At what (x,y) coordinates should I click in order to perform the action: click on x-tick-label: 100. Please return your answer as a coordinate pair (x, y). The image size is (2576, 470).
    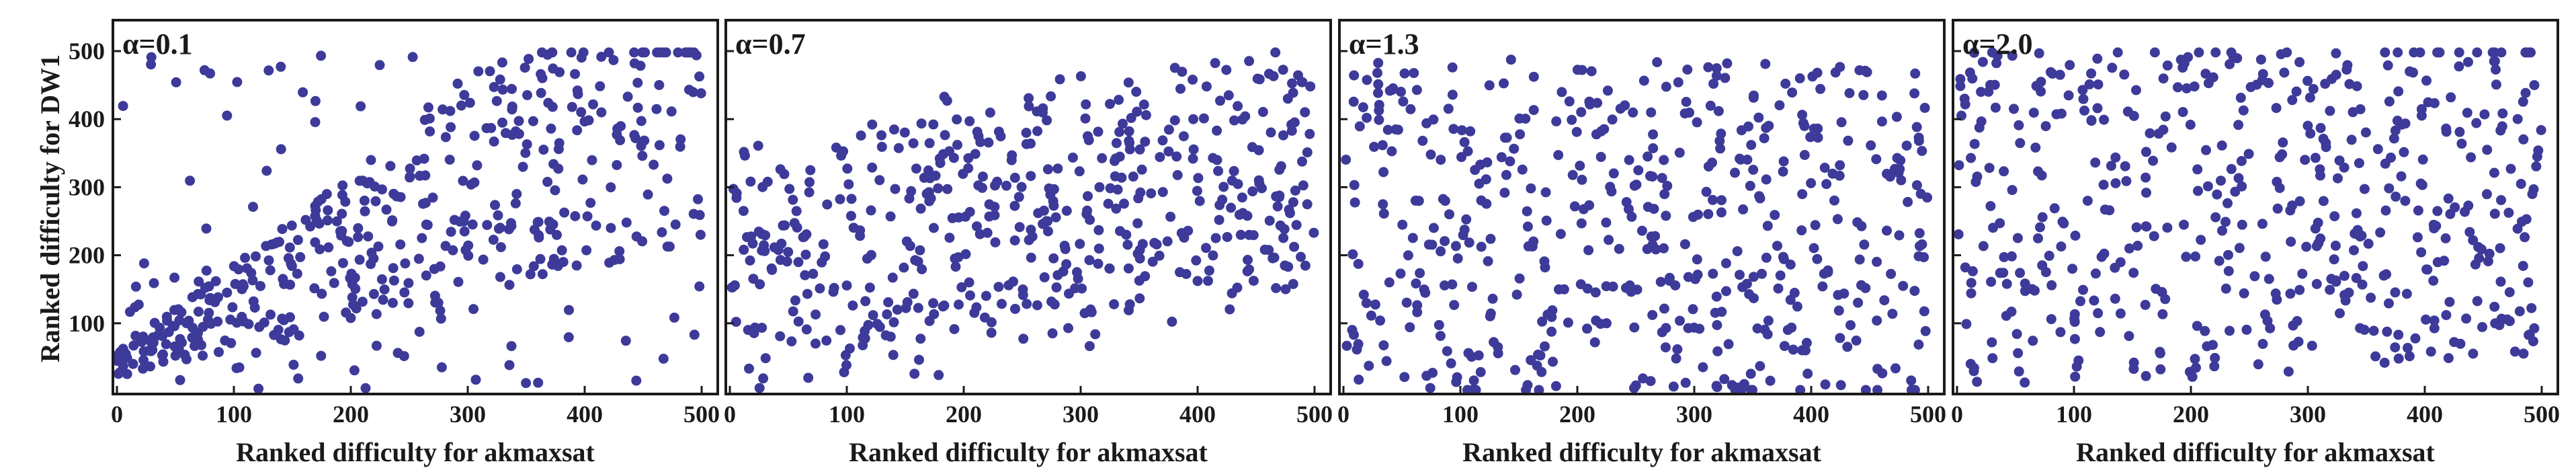
    Looking at the image, I should click on (847, 414).